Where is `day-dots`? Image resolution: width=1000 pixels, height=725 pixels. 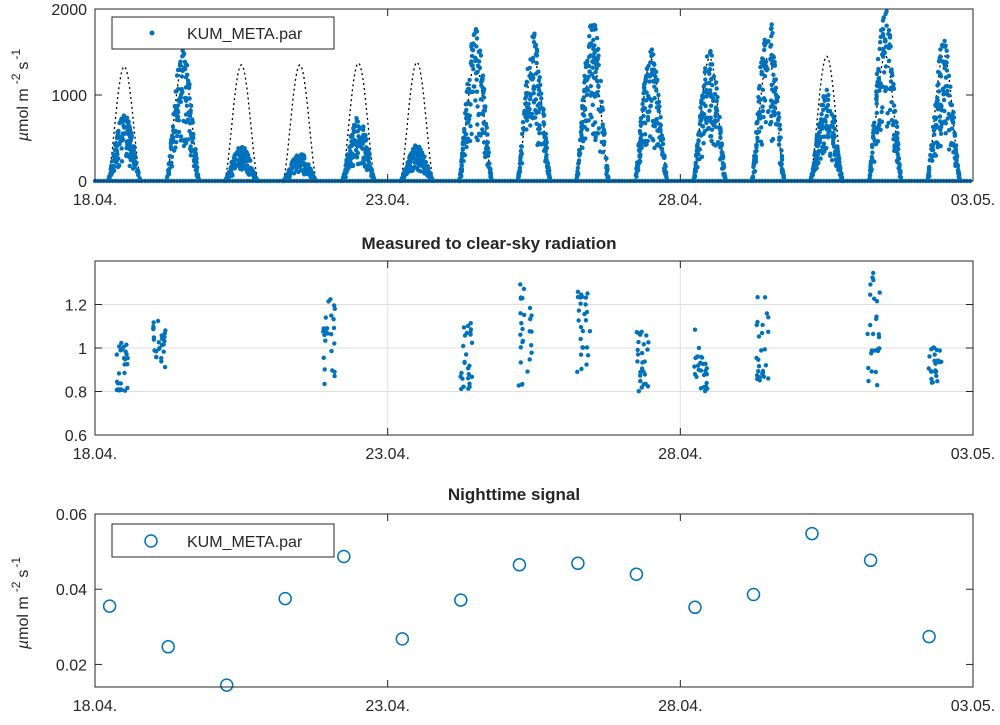
day-dots is located at coordinates (710, 116).